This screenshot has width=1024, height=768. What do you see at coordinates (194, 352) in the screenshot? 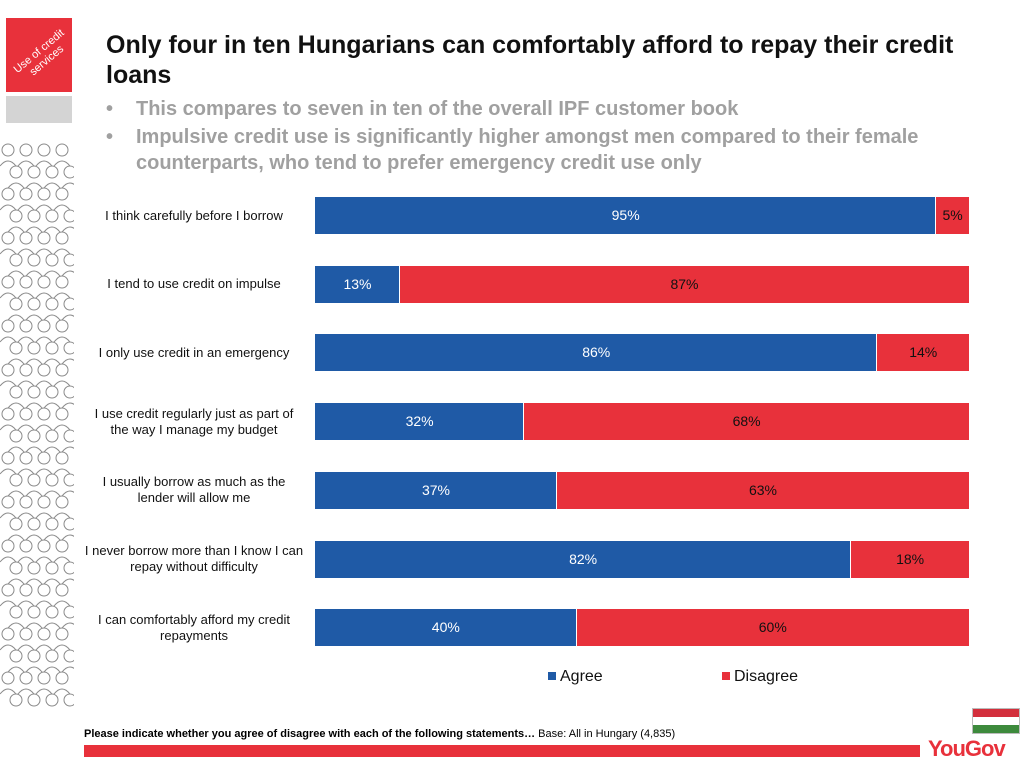
I see `category-label: I only use credit in an emergency` at bounding box center [194, 352].